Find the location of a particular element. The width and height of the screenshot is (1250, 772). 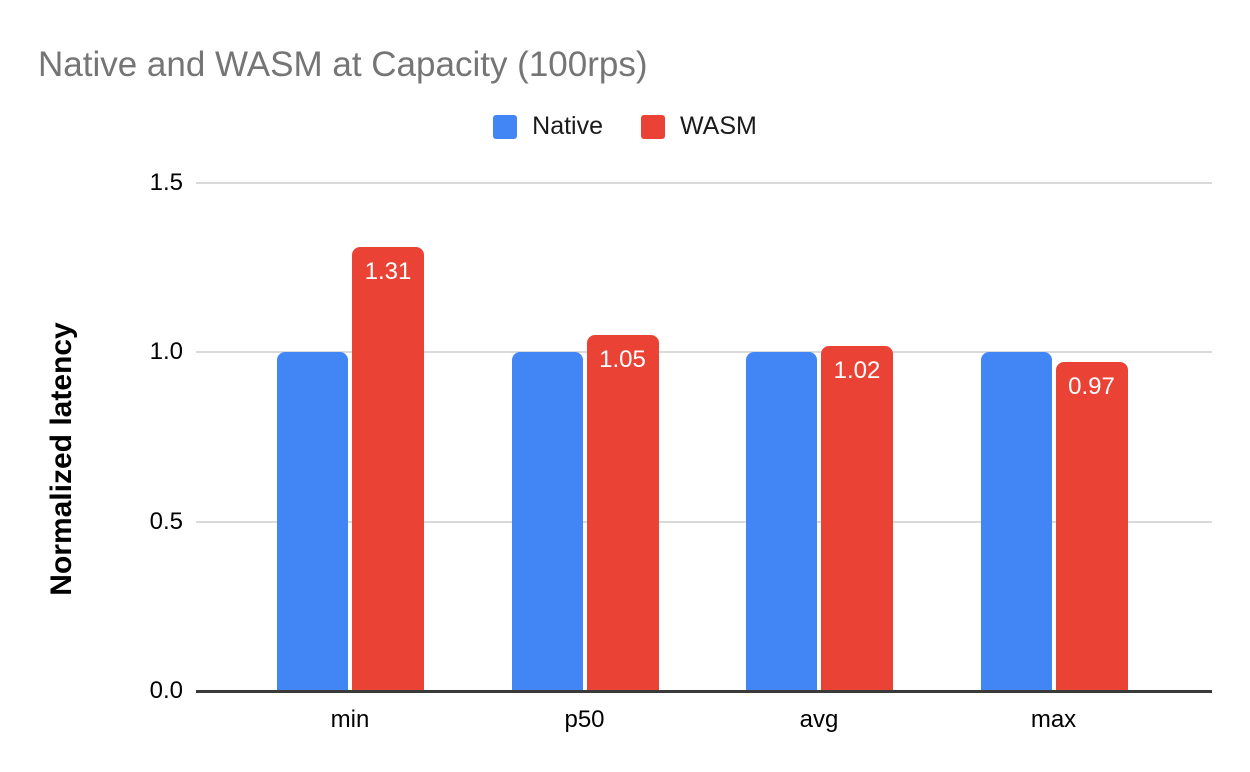

legend-swatch-wasm is located at coordinates (653, 126).